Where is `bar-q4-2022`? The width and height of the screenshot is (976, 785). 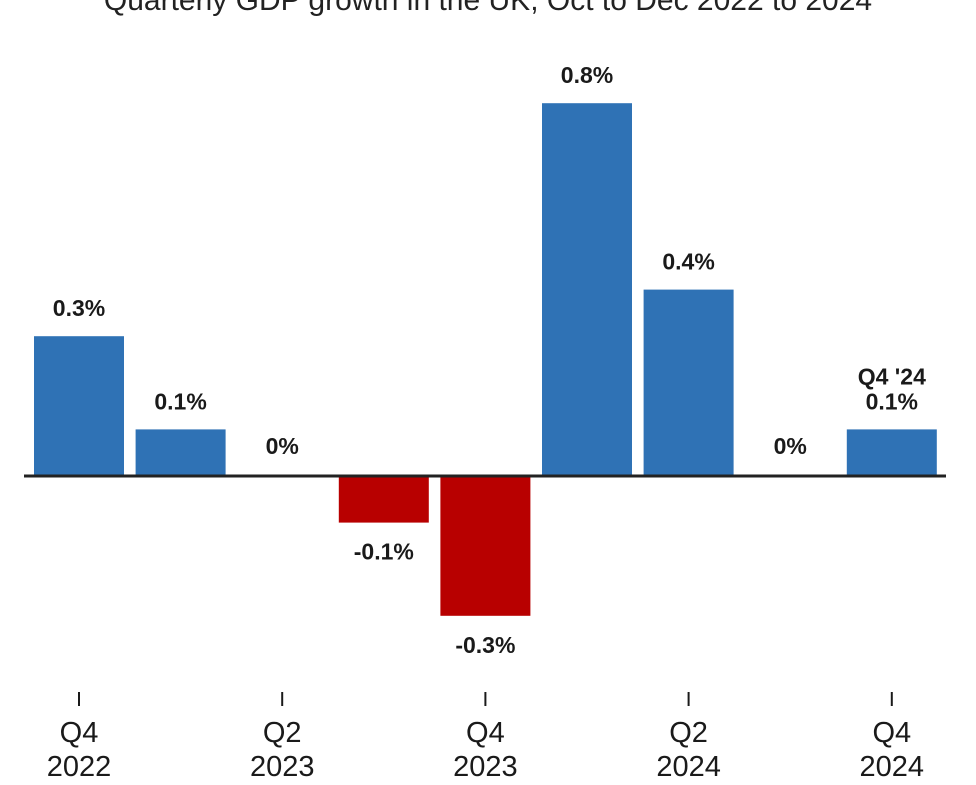
bar-q4-2022 is located at coordinates (79, 406).